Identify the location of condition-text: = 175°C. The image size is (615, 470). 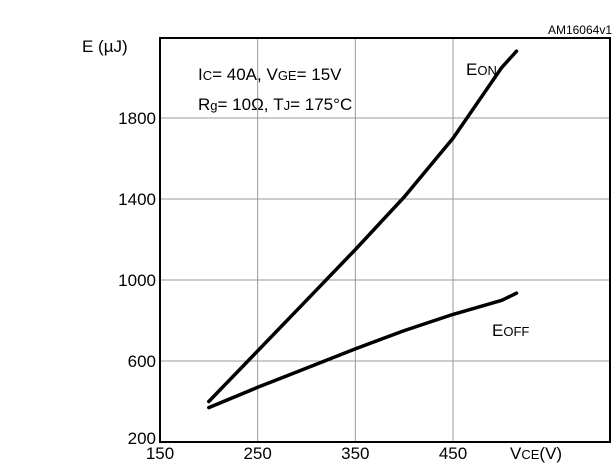
(321, 104).